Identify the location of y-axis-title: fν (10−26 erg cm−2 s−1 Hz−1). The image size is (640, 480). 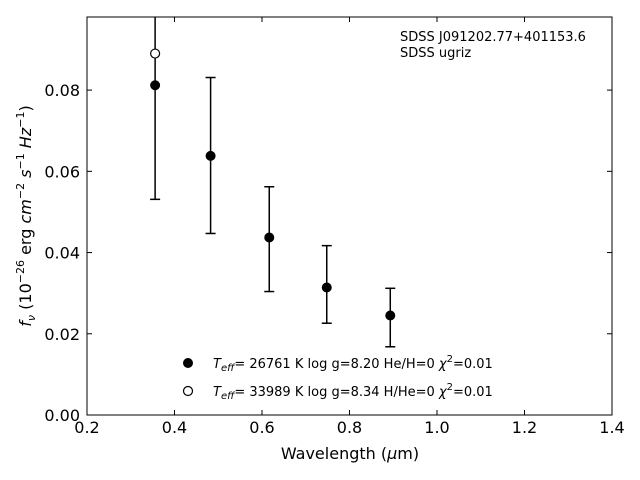
(26, 215).